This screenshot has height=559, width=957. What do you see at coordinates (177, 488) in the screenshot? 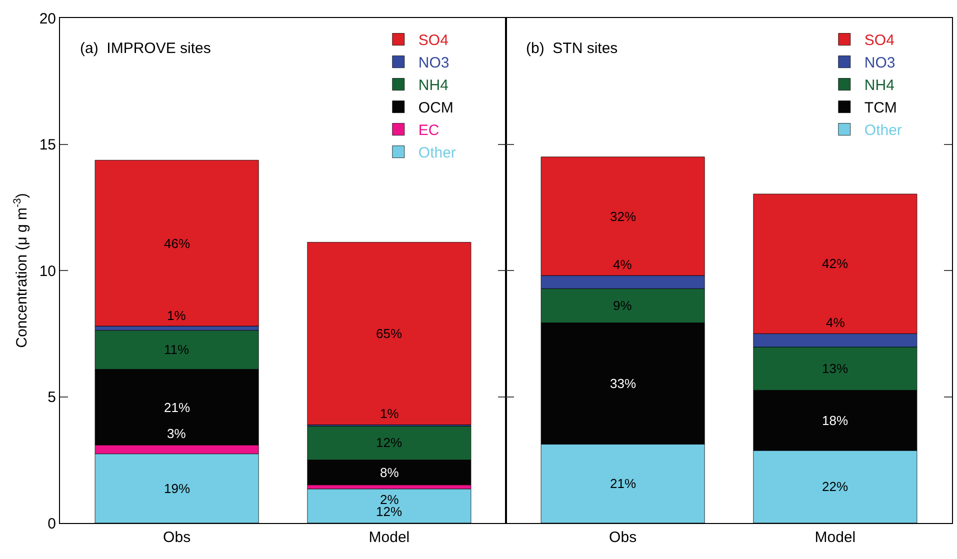
I see `annotation: 19%` at bounding box center [177, 488].